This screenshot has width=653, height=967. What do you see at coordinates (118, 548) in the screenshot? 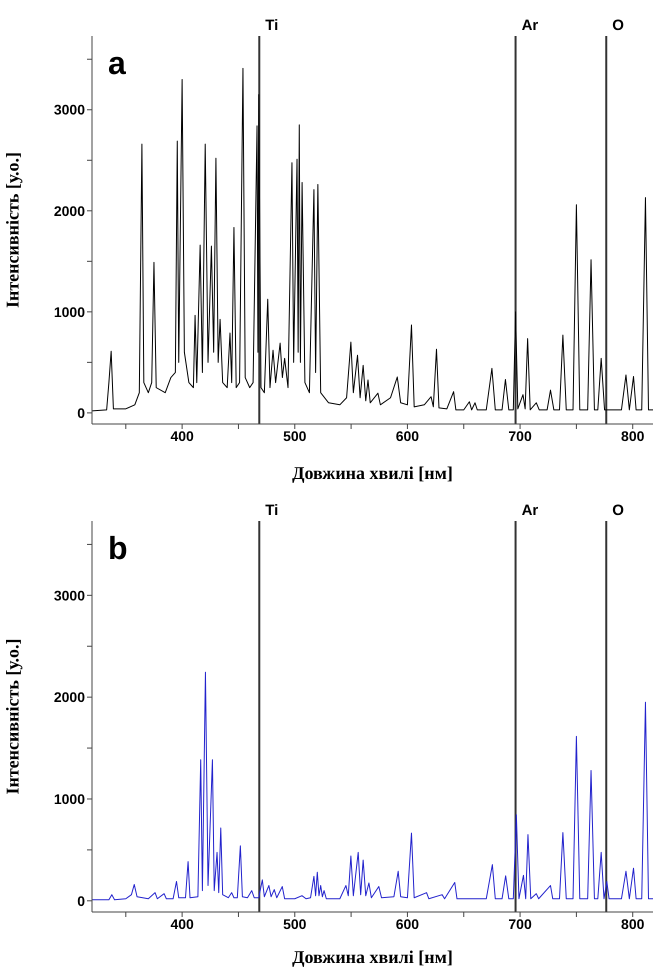
I see `annotation: b` at bounding box center [118, 548].